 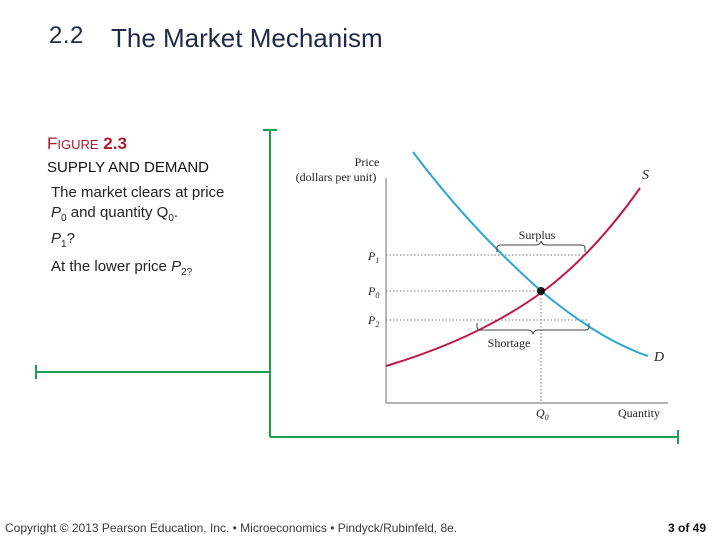 I want to click on note-line-2: P0 and quantity Q0., so click(x=115, y=213).